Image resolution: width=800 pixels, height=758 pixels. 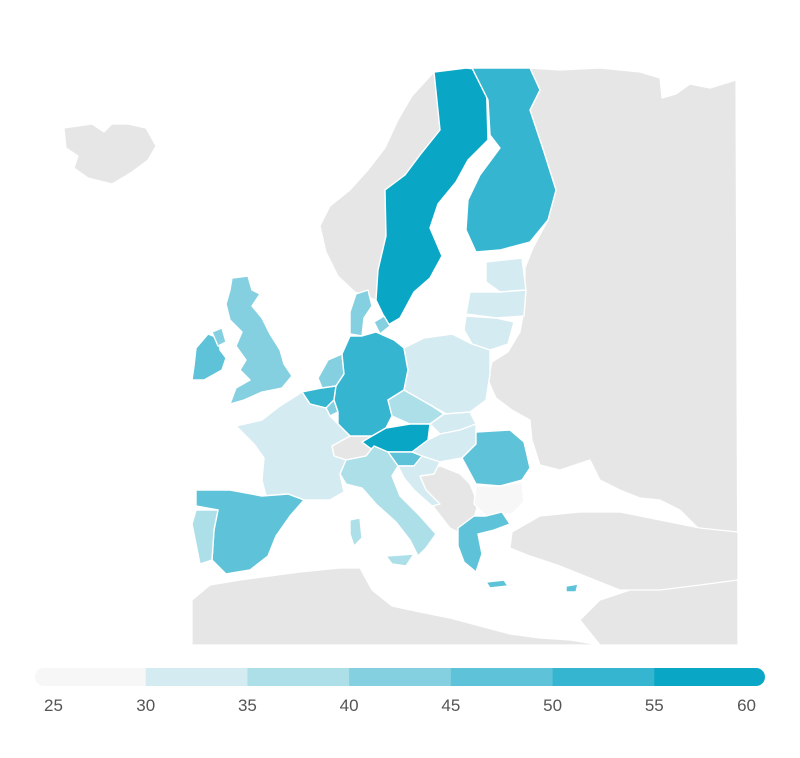 What do you see at coordinates (145, 705) in the screenshot?
I see `legend-tick-label: 30` at bounding box center [145, 705].